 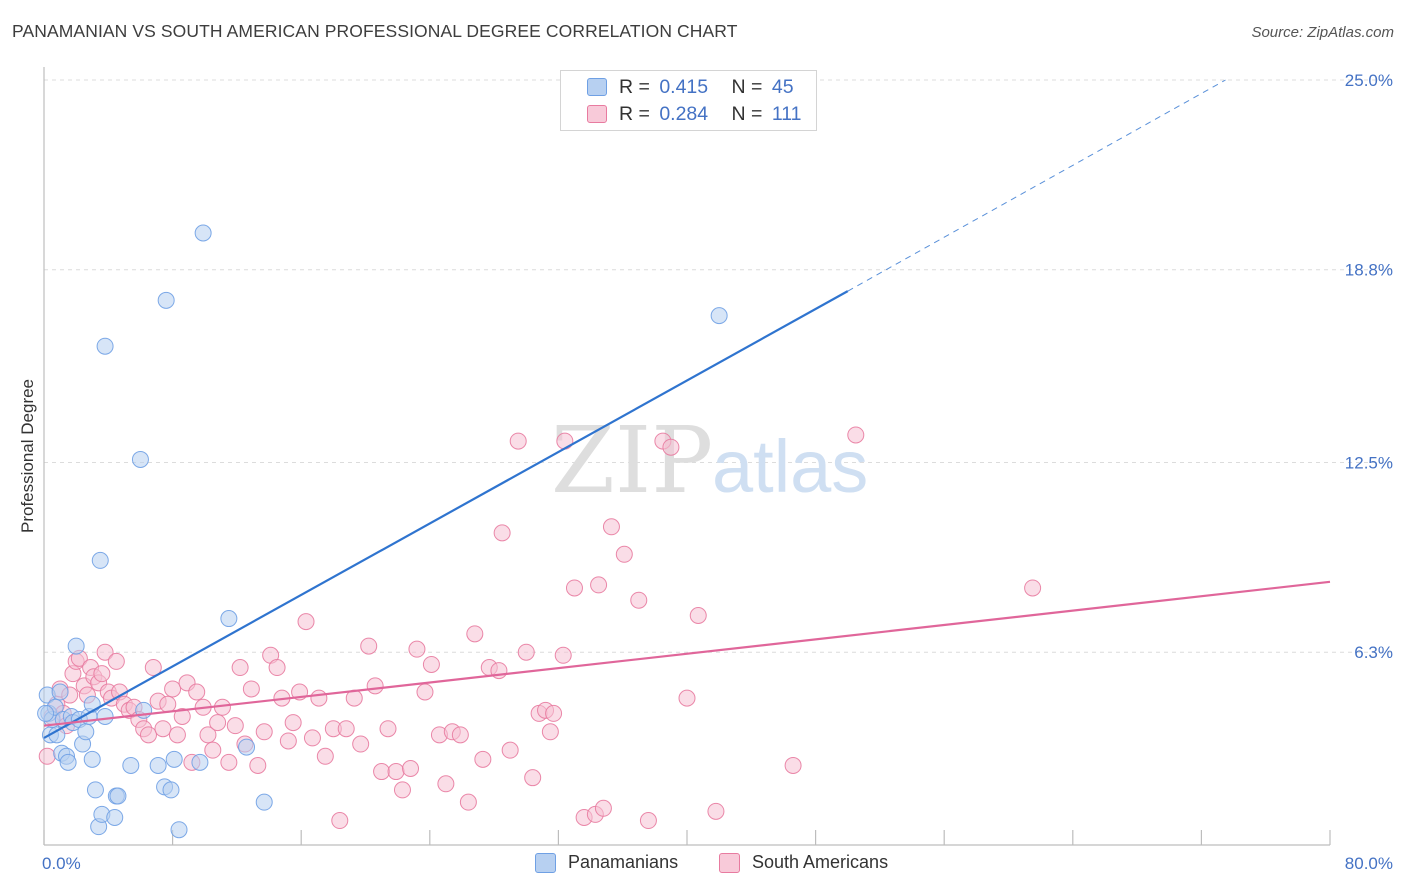 What do you see at coordinates (1322, 32) in the screenshot?
I see `source-credit: Source: ZipAtlas.com` at bounding box center [1322, 32].